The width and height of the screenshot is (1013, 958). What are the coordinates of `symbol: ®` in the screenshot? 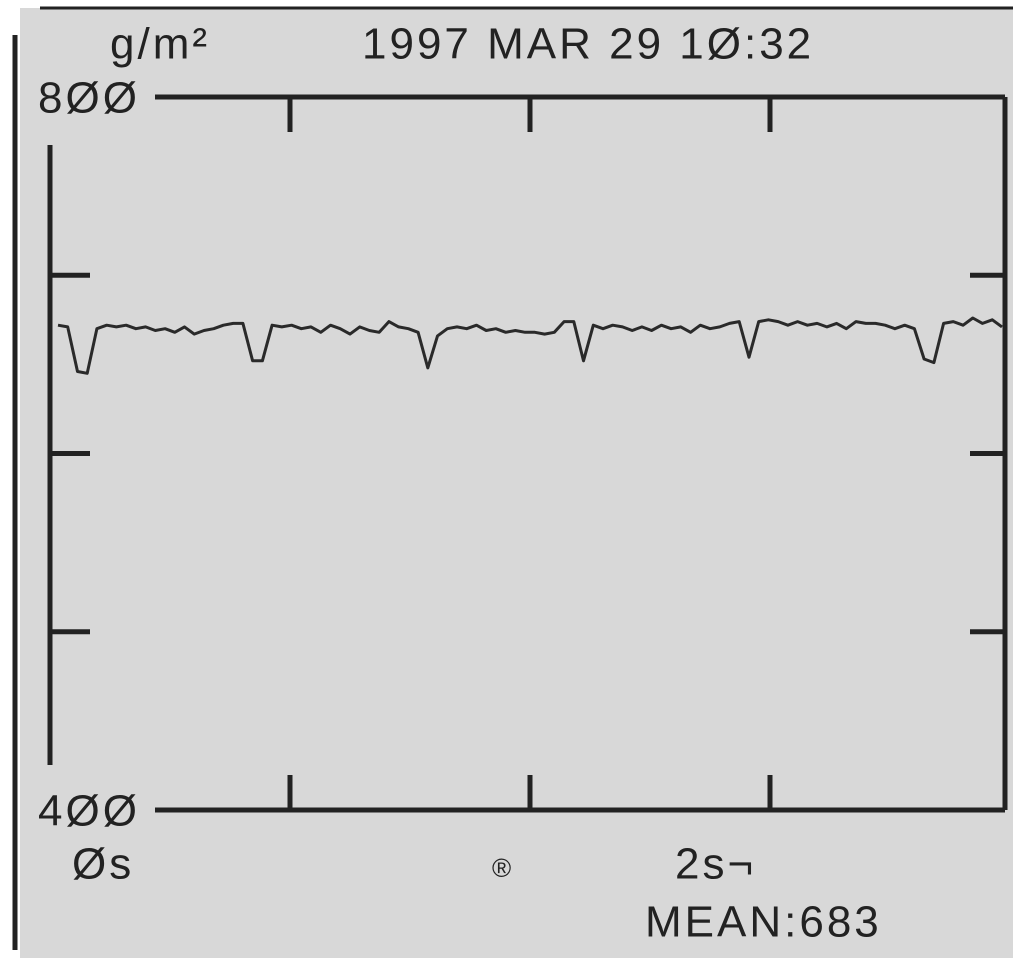 It's located at (503, 868).